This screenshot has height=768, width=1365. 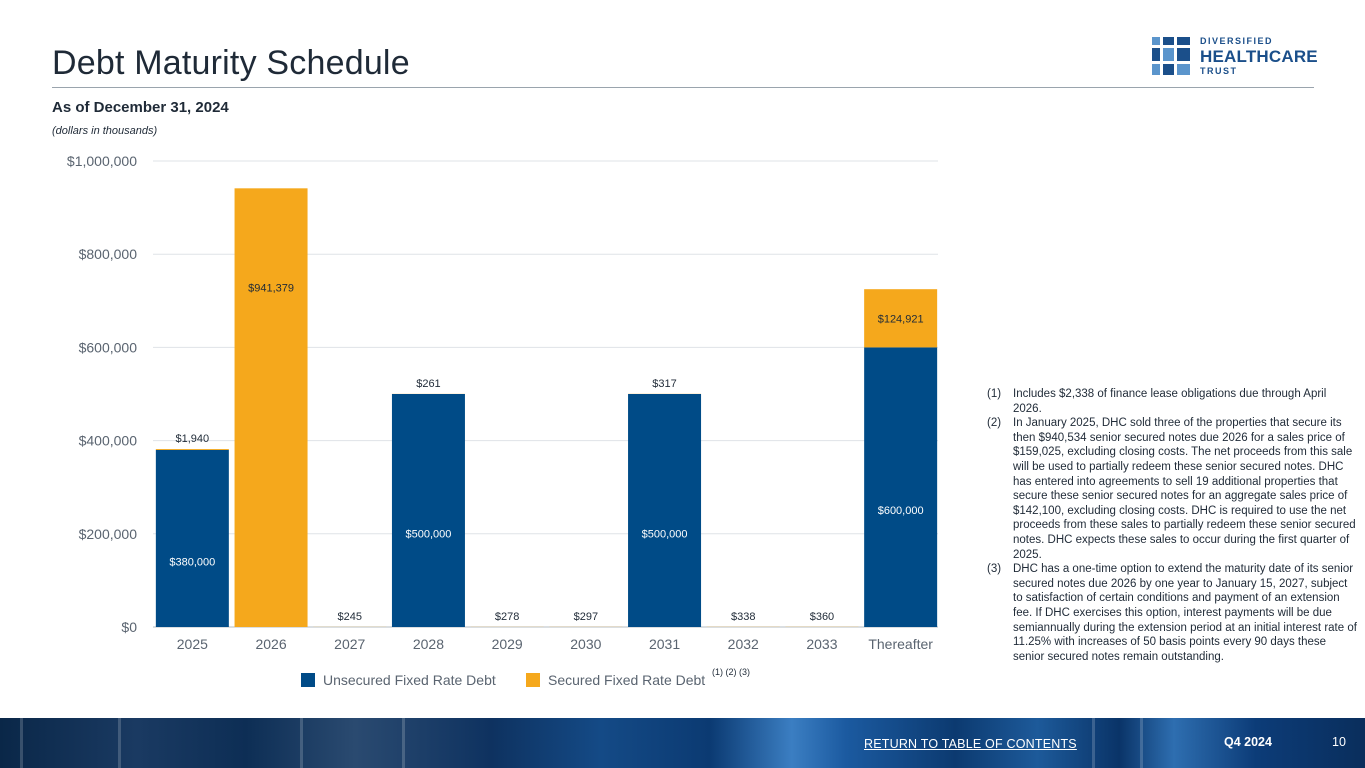 What do you see at coordinates (193, 439) in the screenshot?
I see `bar-label-secured: $1,940` at bounding box center [193, 439].